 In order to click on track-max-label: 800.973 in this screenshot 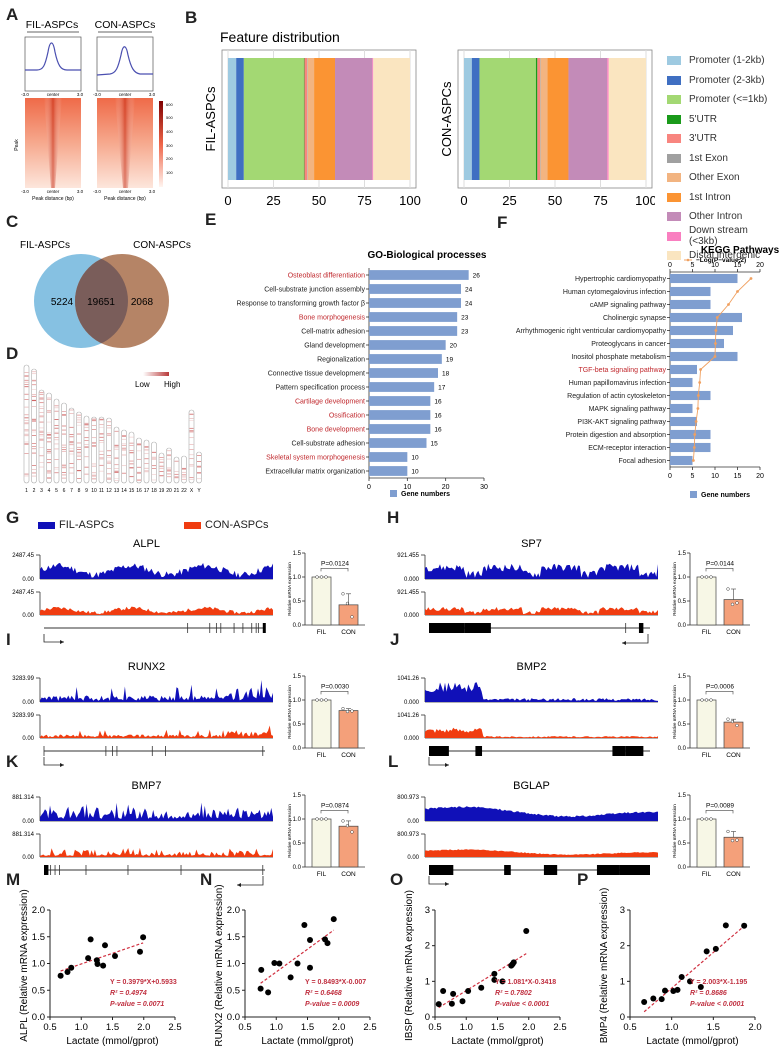, I will do `click(408, 835)`.